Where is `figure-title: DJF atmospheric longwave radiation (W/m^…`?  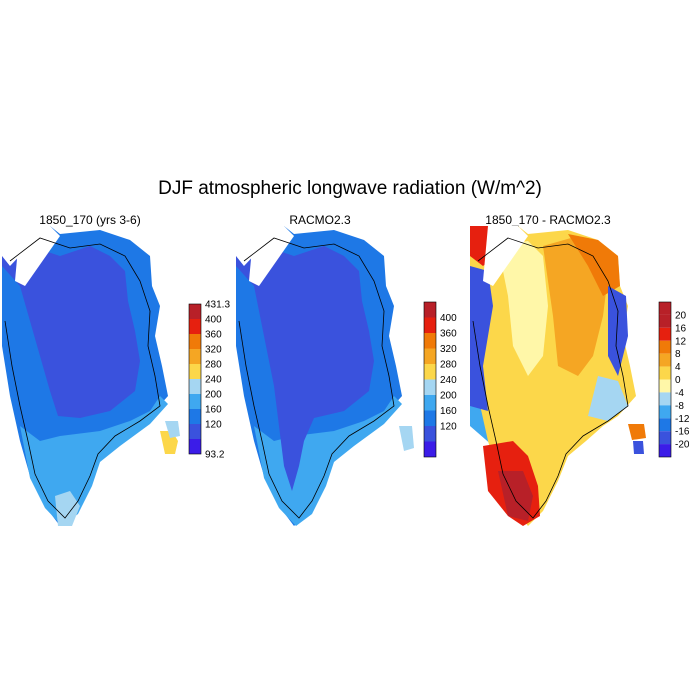
figure-title: DJF atmospheric longwave radiation (W/m^… is located at coordinates (350, 188).